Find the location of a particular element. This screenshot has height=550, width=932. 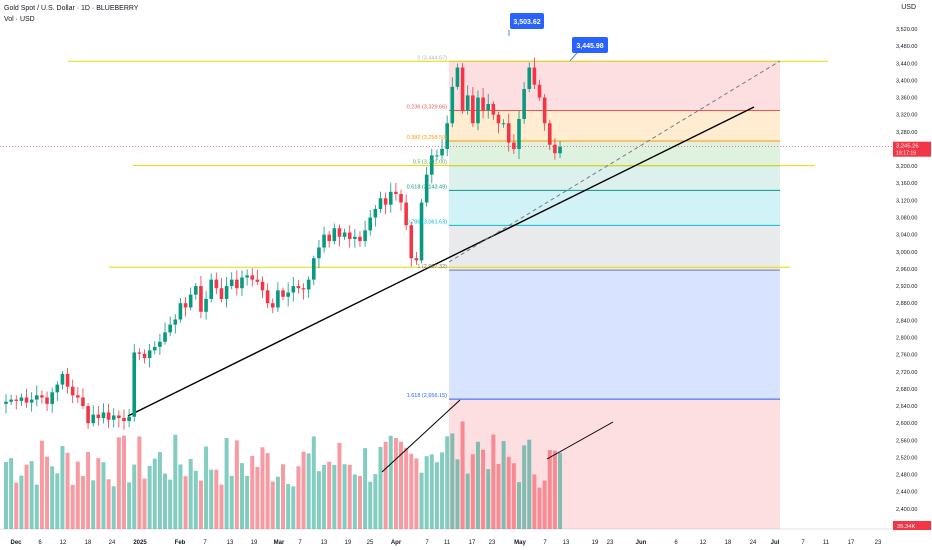

symbol-title: Gold Spot / U.S. Dollar · 1D · BLUEBERRY is located at coordinates (71, 8).